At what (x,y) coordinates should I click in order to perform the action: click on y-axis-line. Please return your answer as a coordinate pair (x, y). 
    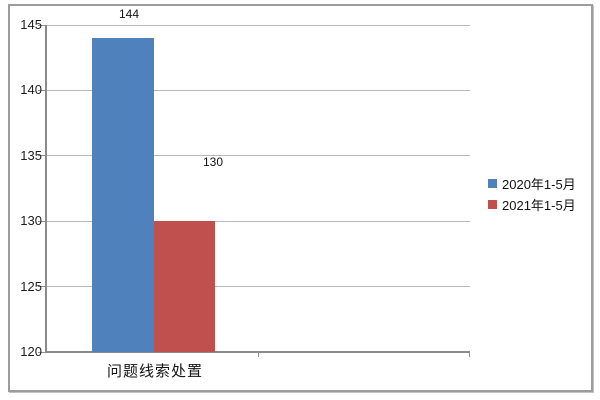
    Looking at the image, I should click on (46, 188).